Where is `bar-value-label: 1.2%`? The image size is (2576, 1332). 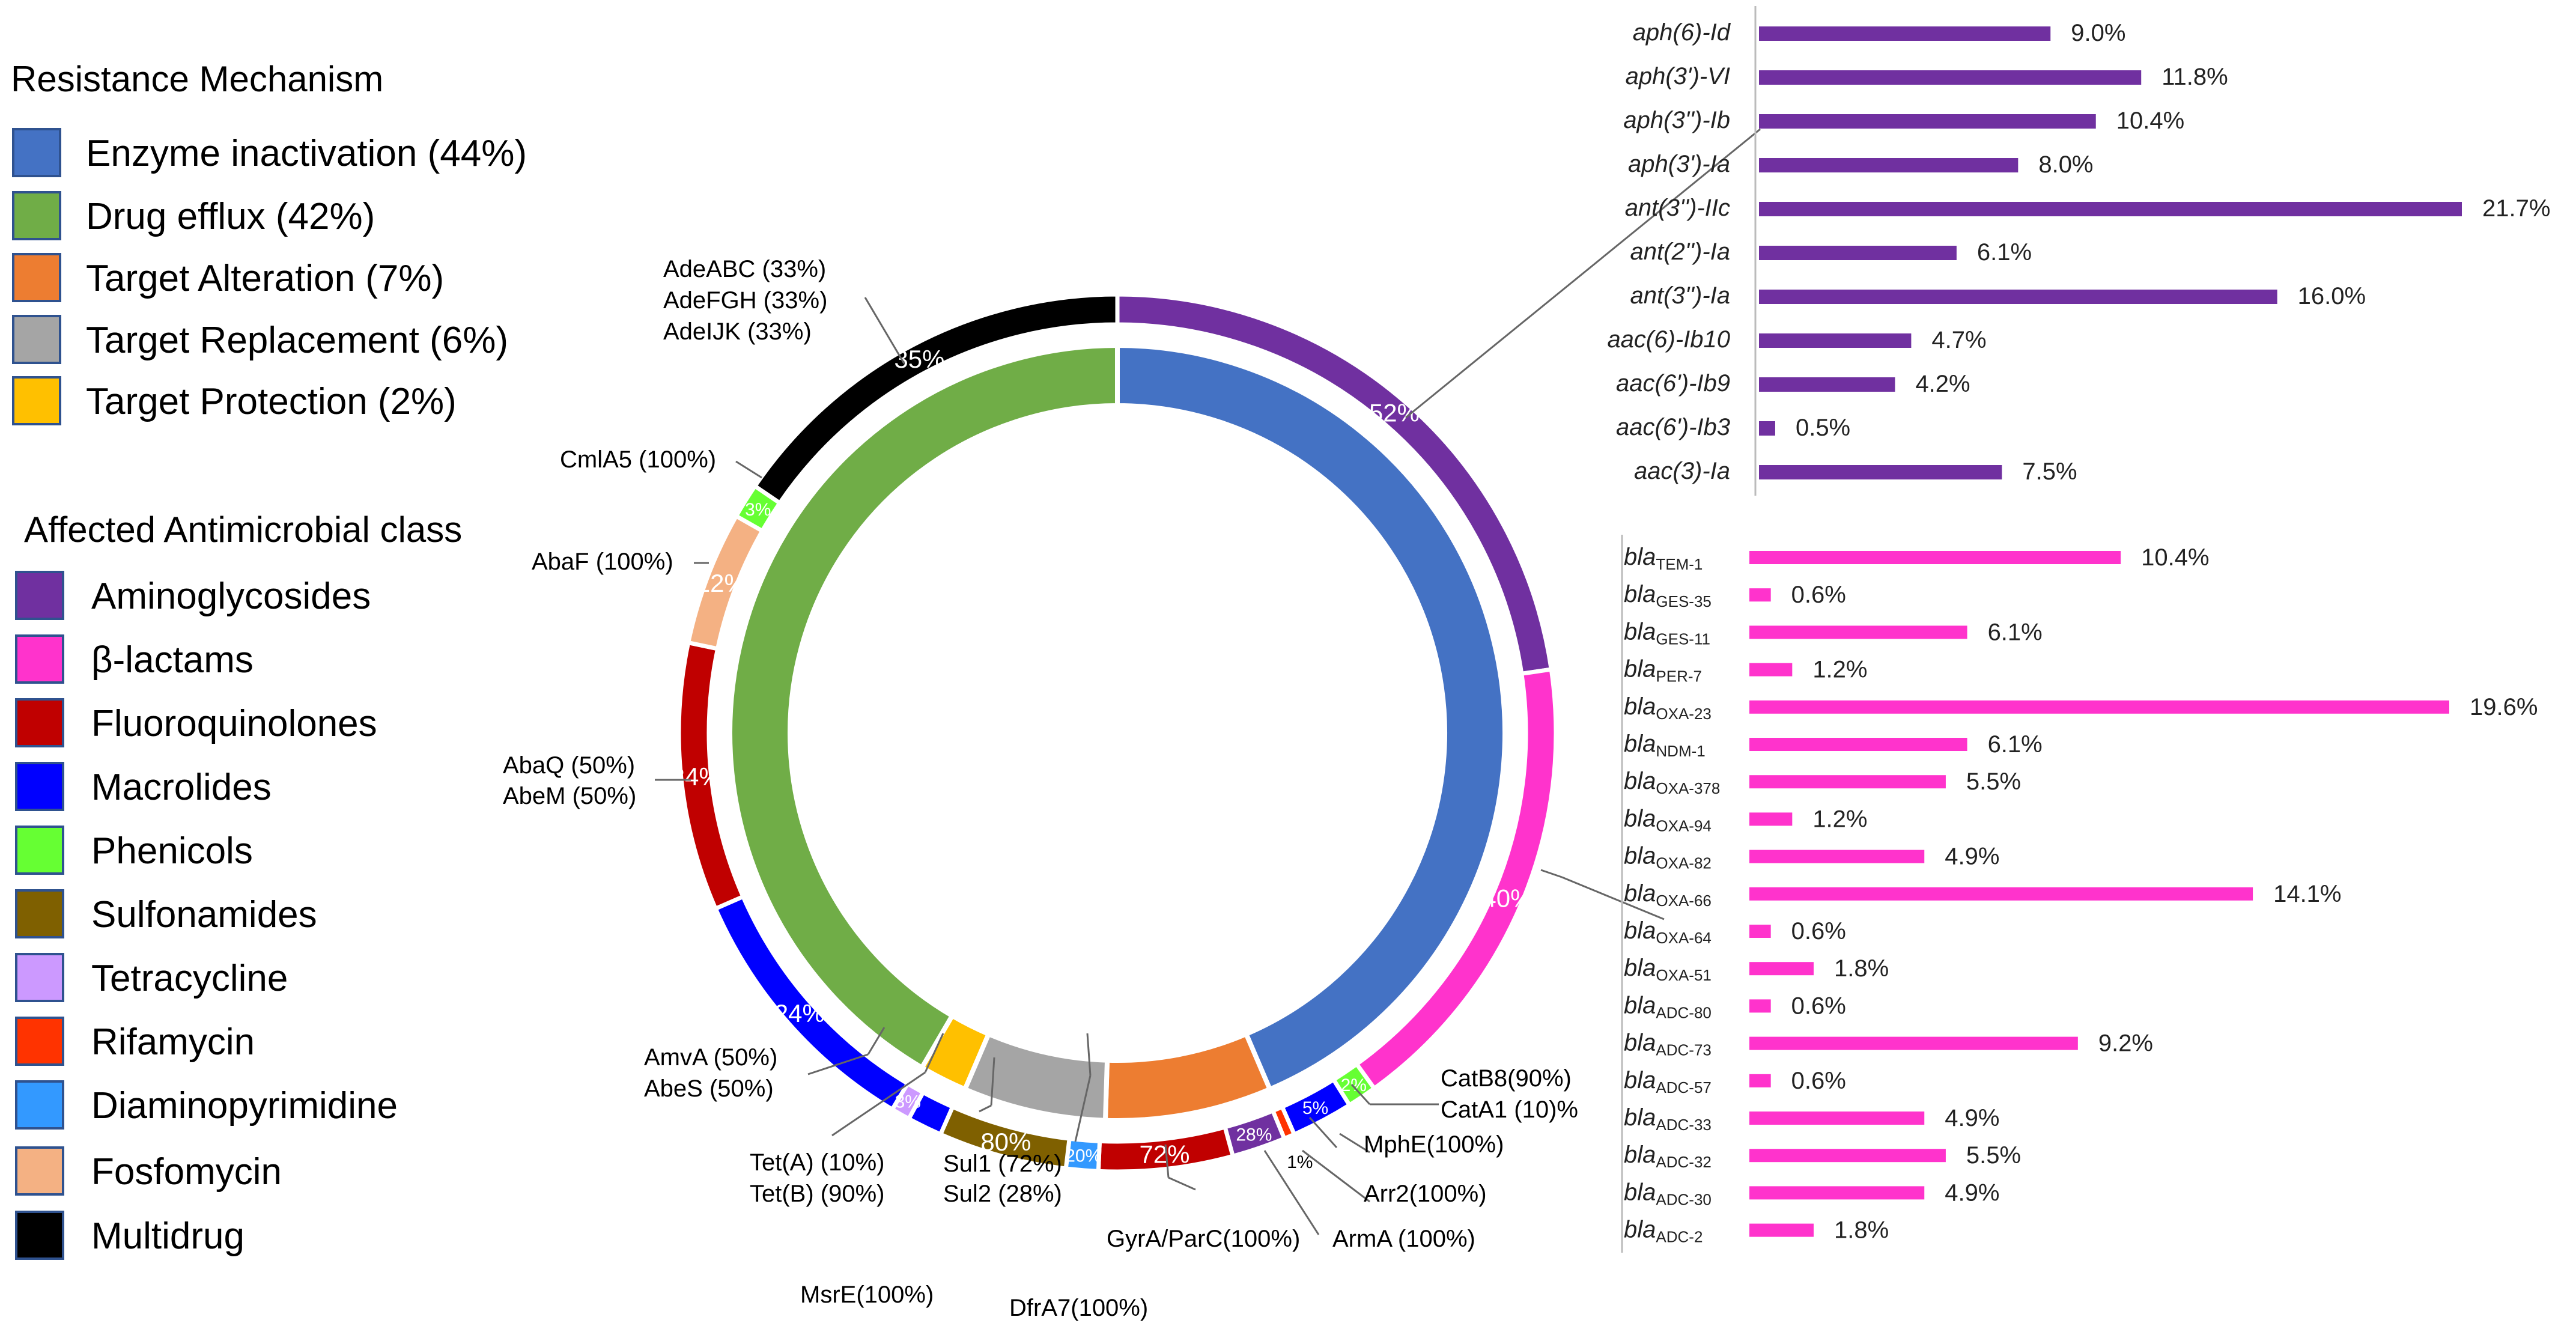 bar-value-label: 1.2% is located at coordinates (1839, 819).